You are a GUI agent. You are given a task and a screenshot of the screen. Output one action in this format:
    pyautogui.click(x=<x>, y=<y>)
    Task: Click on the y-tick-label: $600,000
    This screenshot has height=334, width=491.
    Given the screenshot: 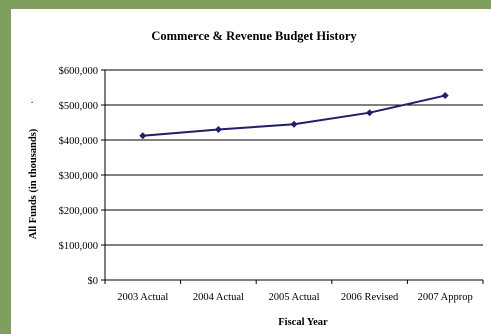 What is the action you would take?
    pyautogui.click(x=78, y=71)
    